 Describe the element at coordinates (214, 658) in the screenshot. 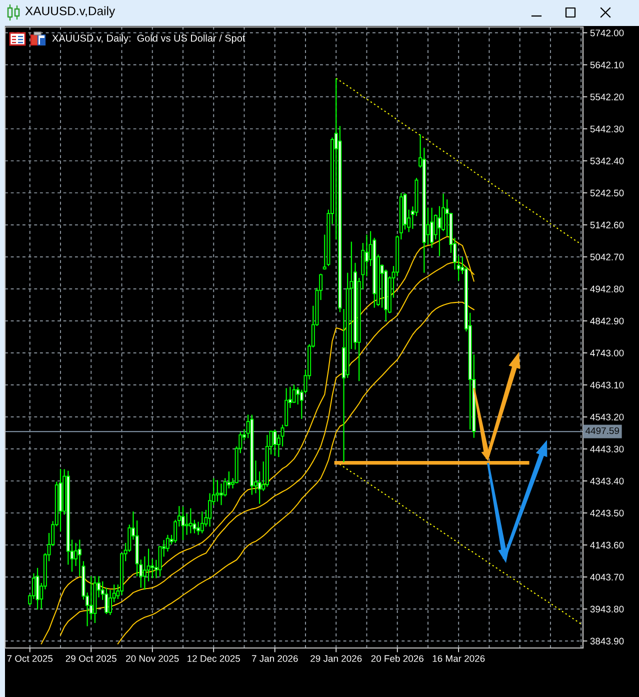

I see `x-tick-label: 12 Dec 2025` at that location.